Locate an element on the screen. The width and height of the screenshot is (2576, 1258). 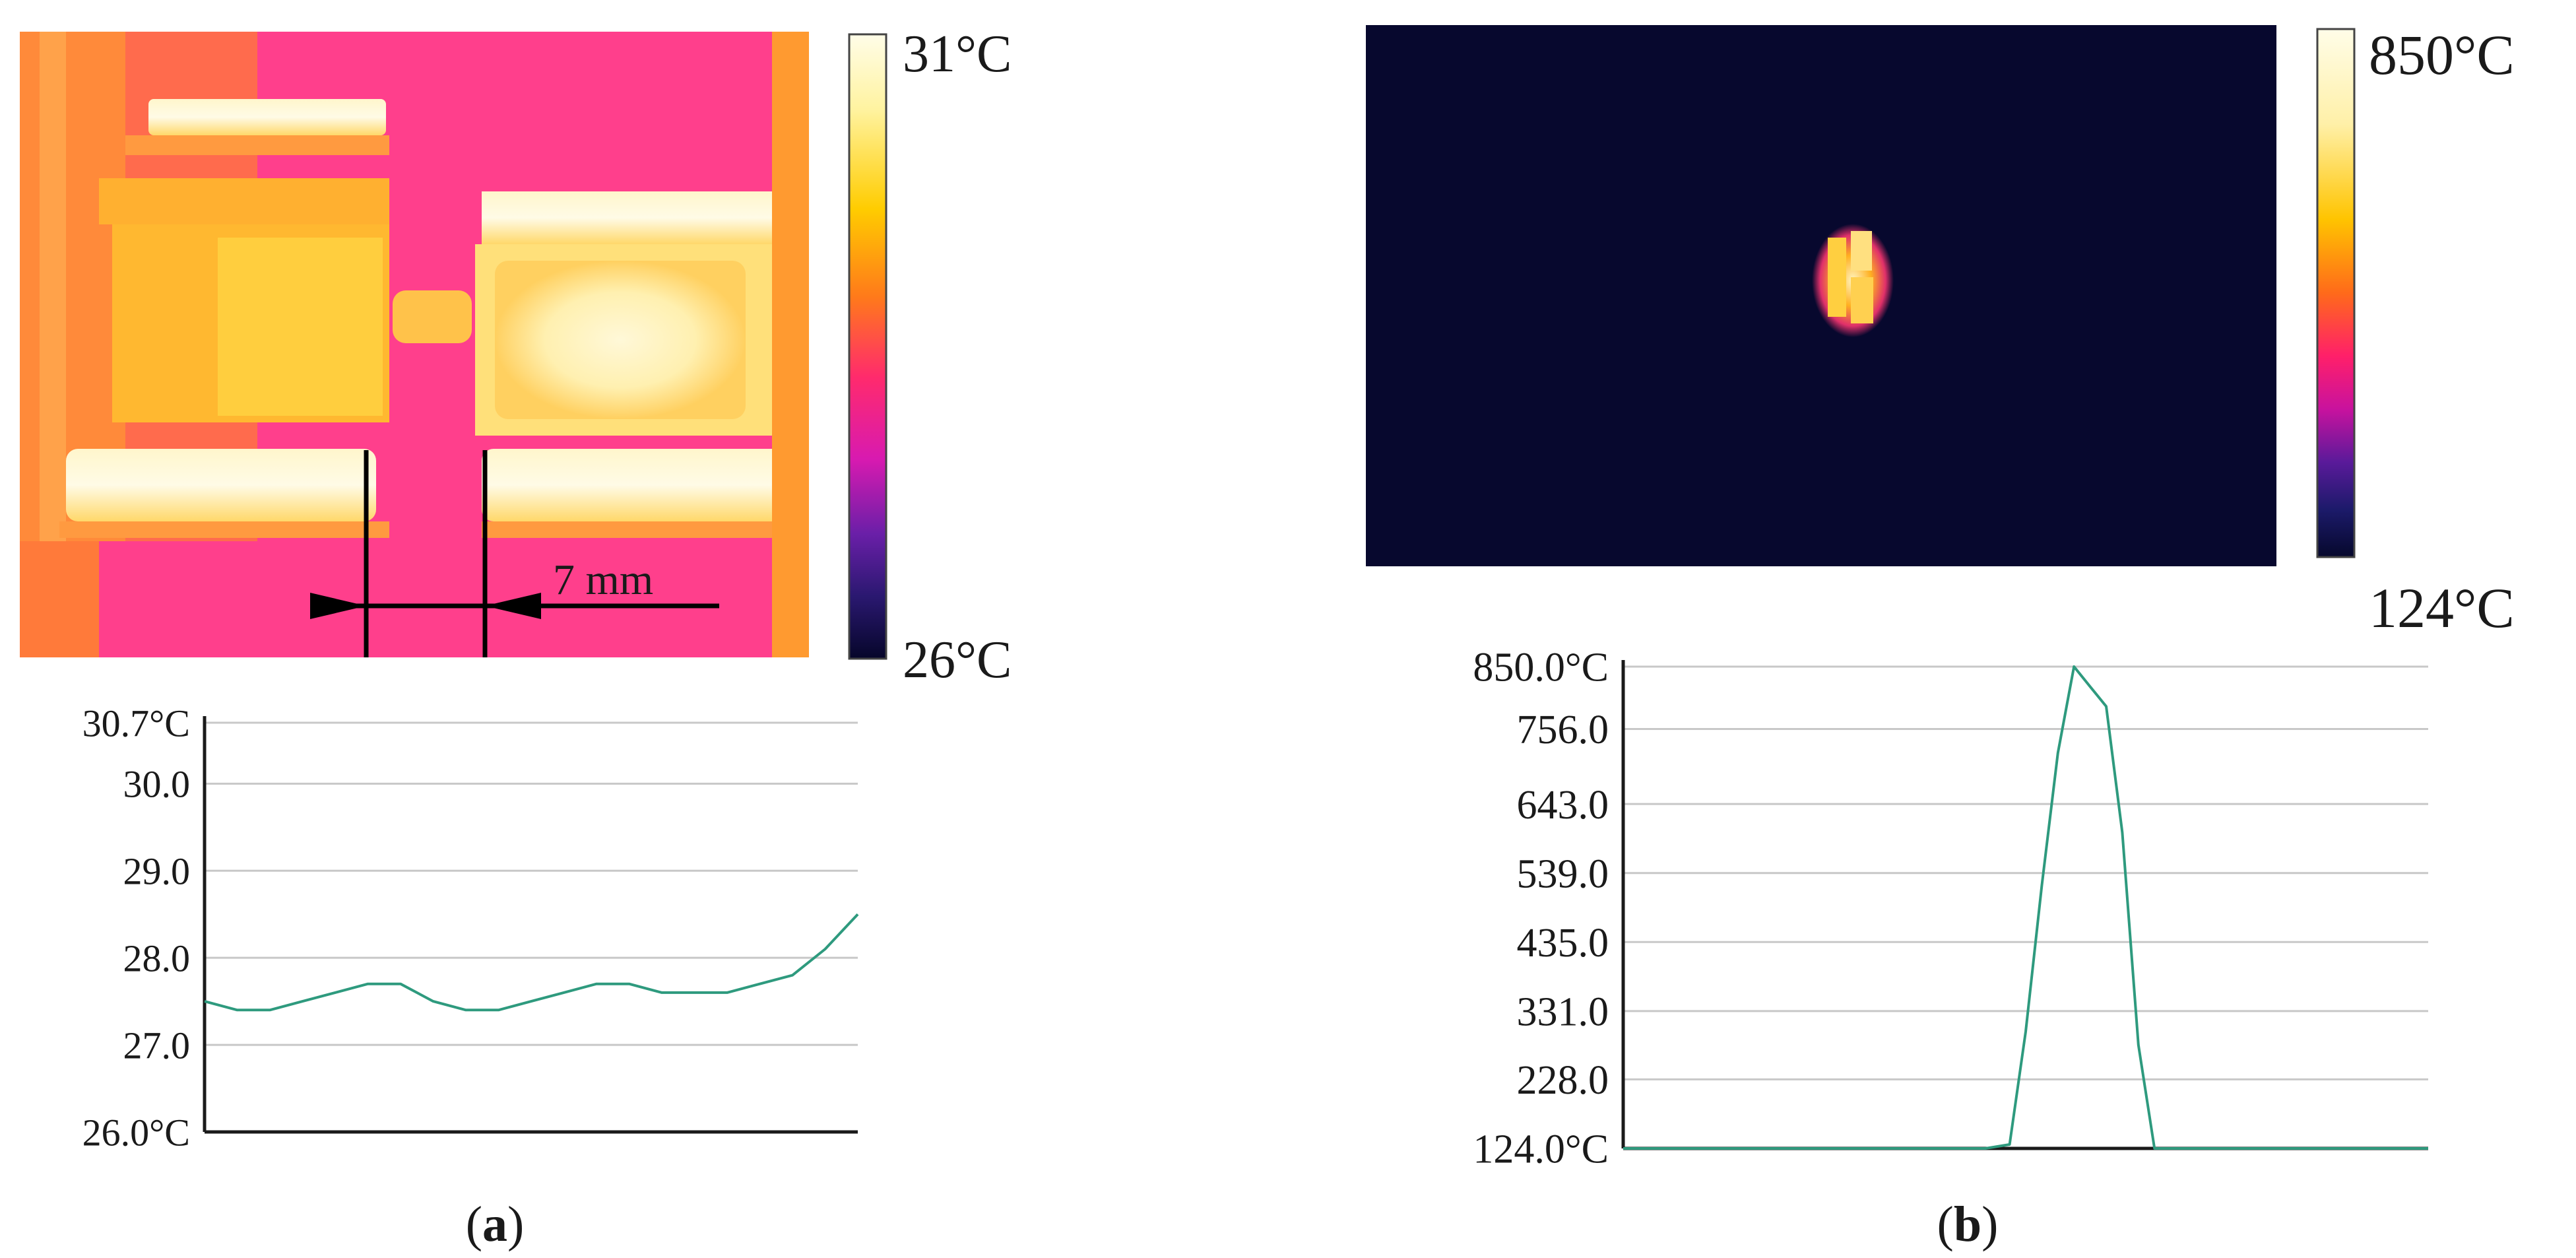
y-tick-label: 28.0 is located at coordinates (157, 958).